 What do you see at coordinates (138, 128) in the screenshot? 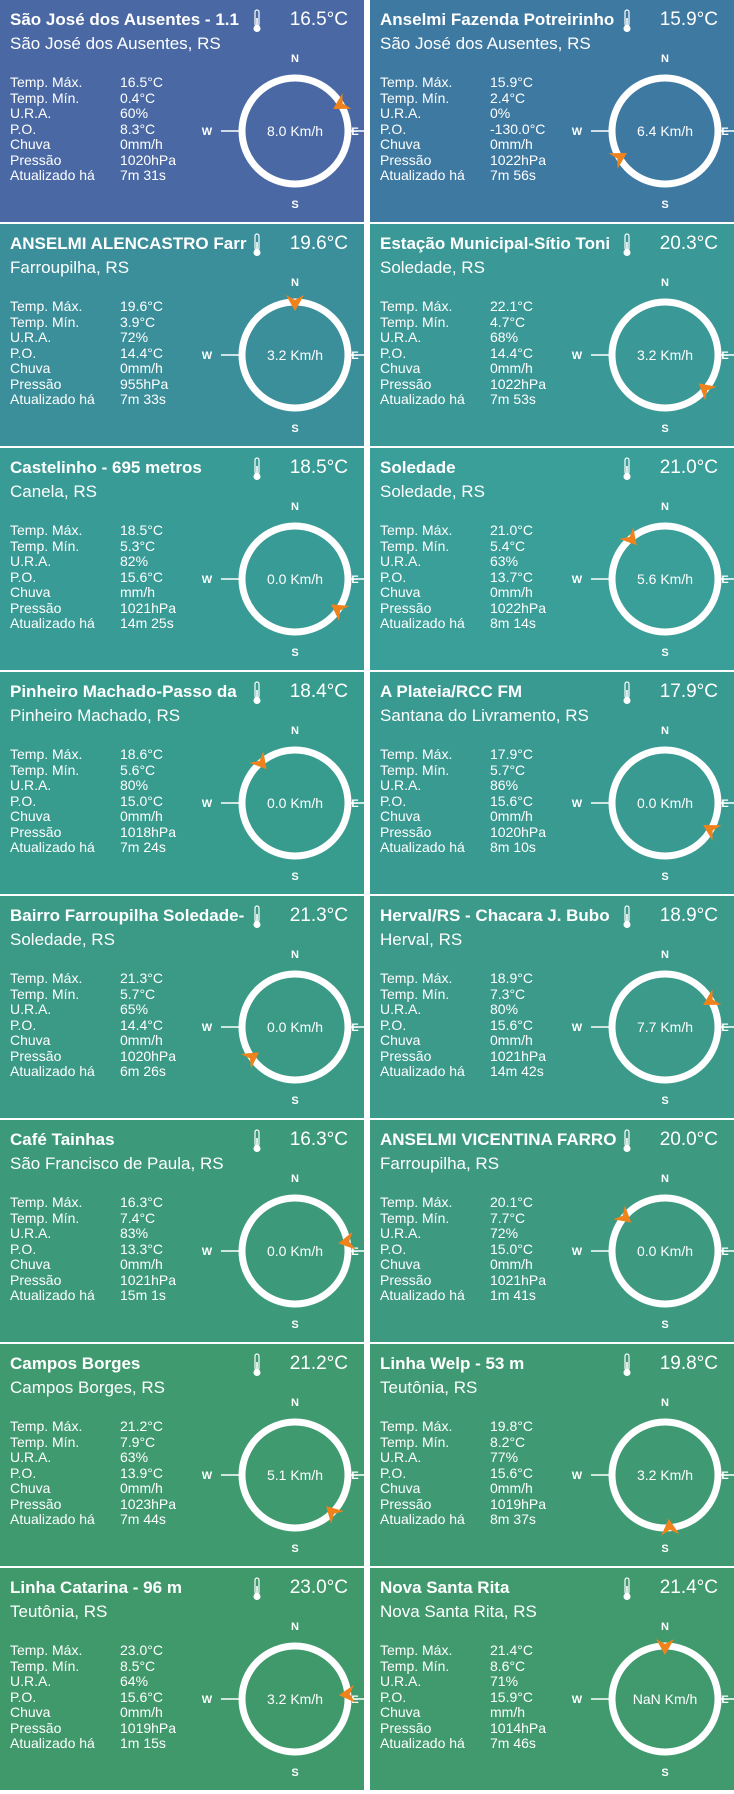
I see `po-value: 8.3°C` at bounding box center [138, 128].